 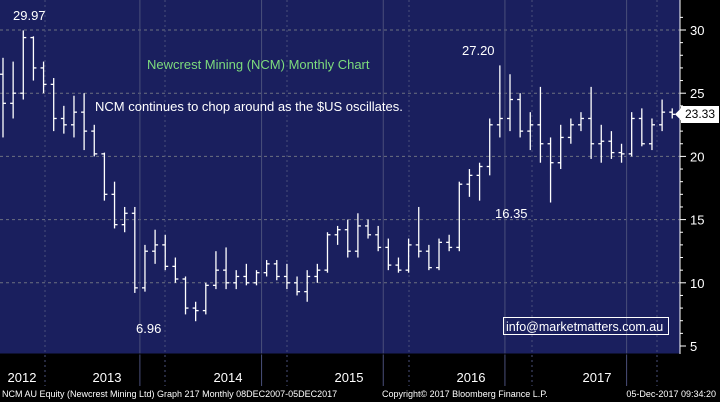 I want to click on chart-title: Newcrest Mining (NCM) Monthly Chart, so click(x=258, y=64).